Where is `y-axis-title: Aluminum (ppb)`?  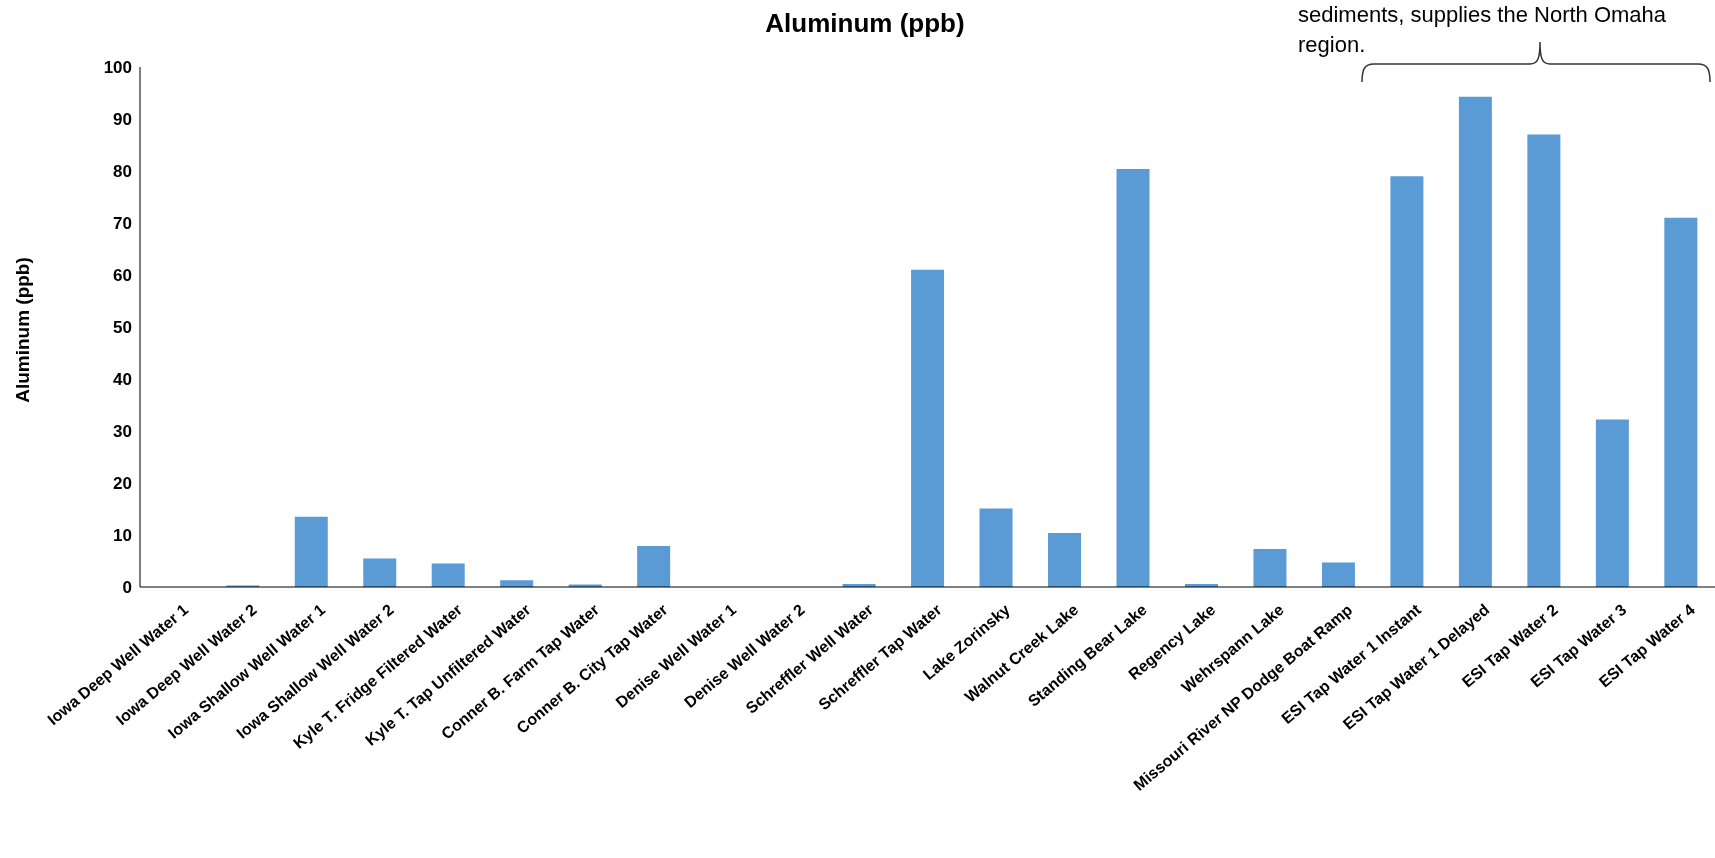 y-axis-title: Aluminum (ppb) is located at coordinates (23, 330).